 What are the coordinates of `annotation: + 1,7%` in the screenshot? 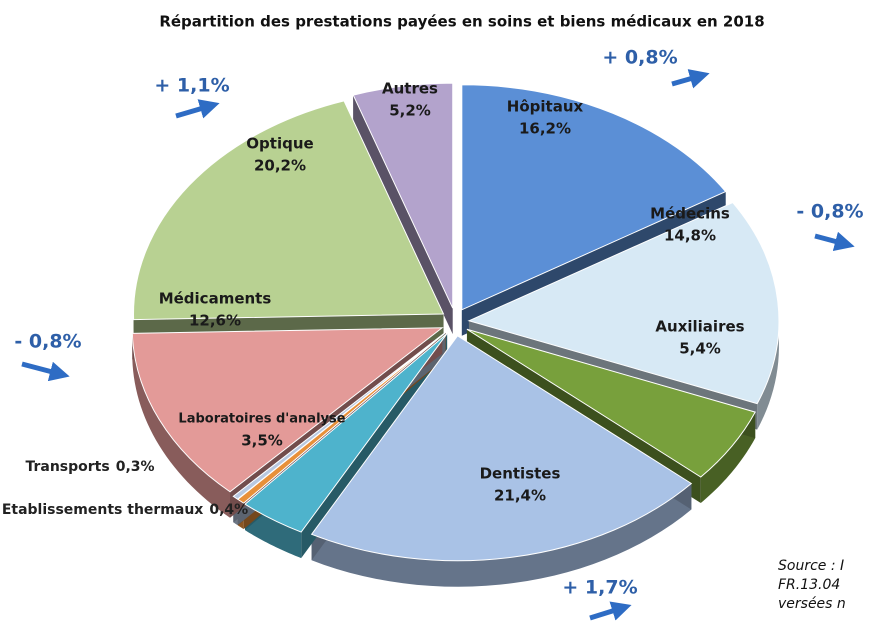 It's located at (599, 588).